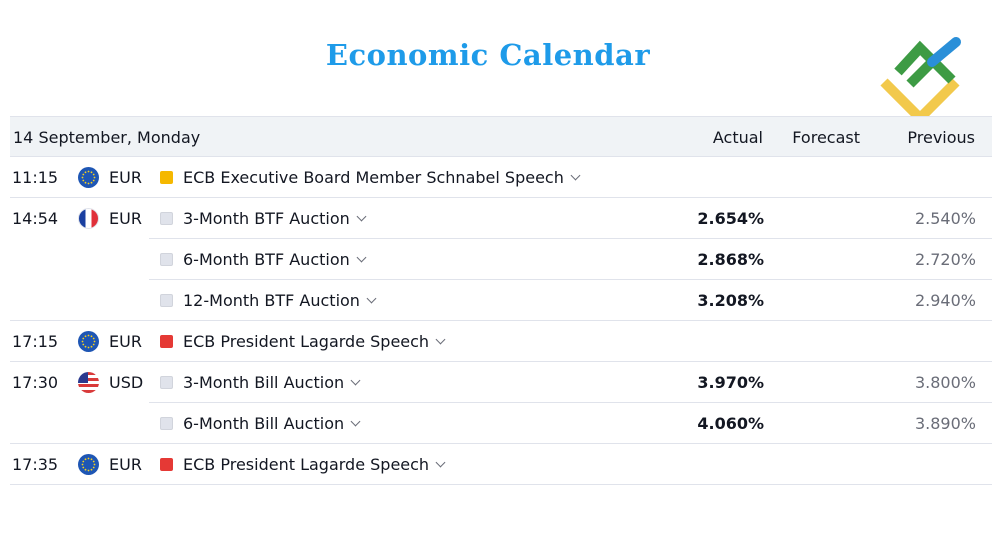 This screenshot has height=545, width=1000. I want to click on previous-value: 2.540%, so click(945, 218).